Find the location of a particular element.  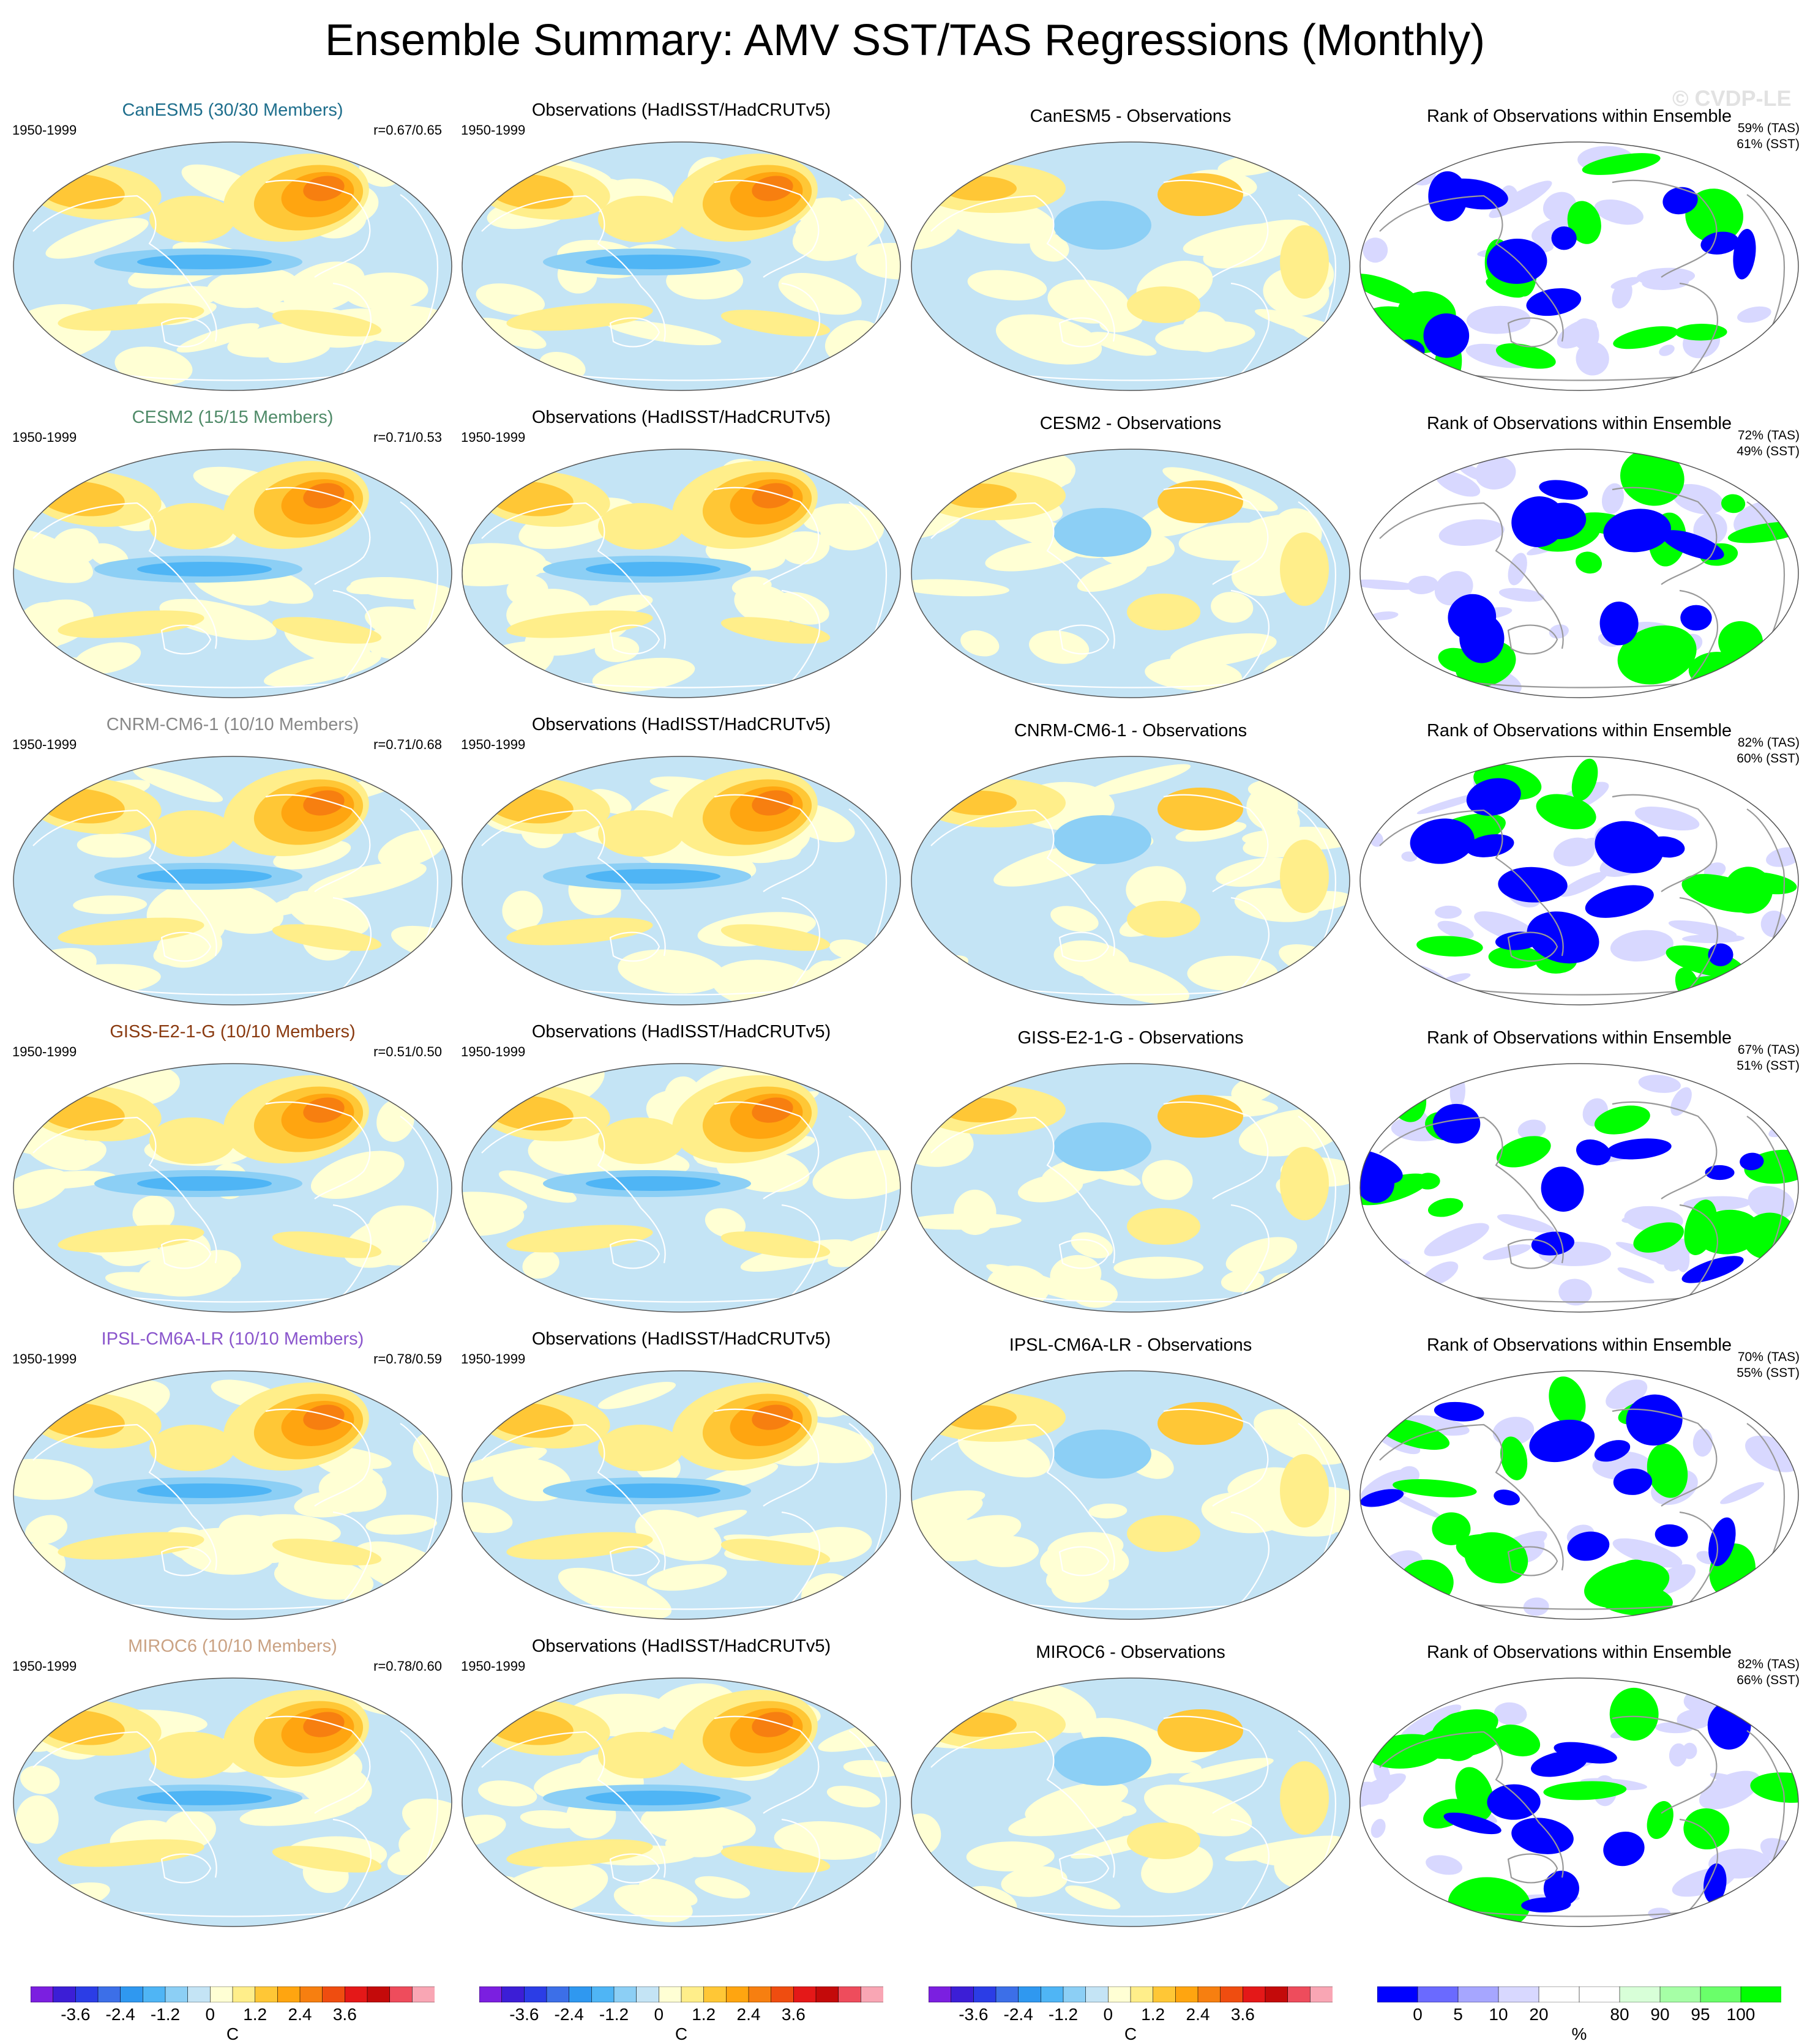

colorbar-tick-label: 10 is located at coordinates (1498, 2014).